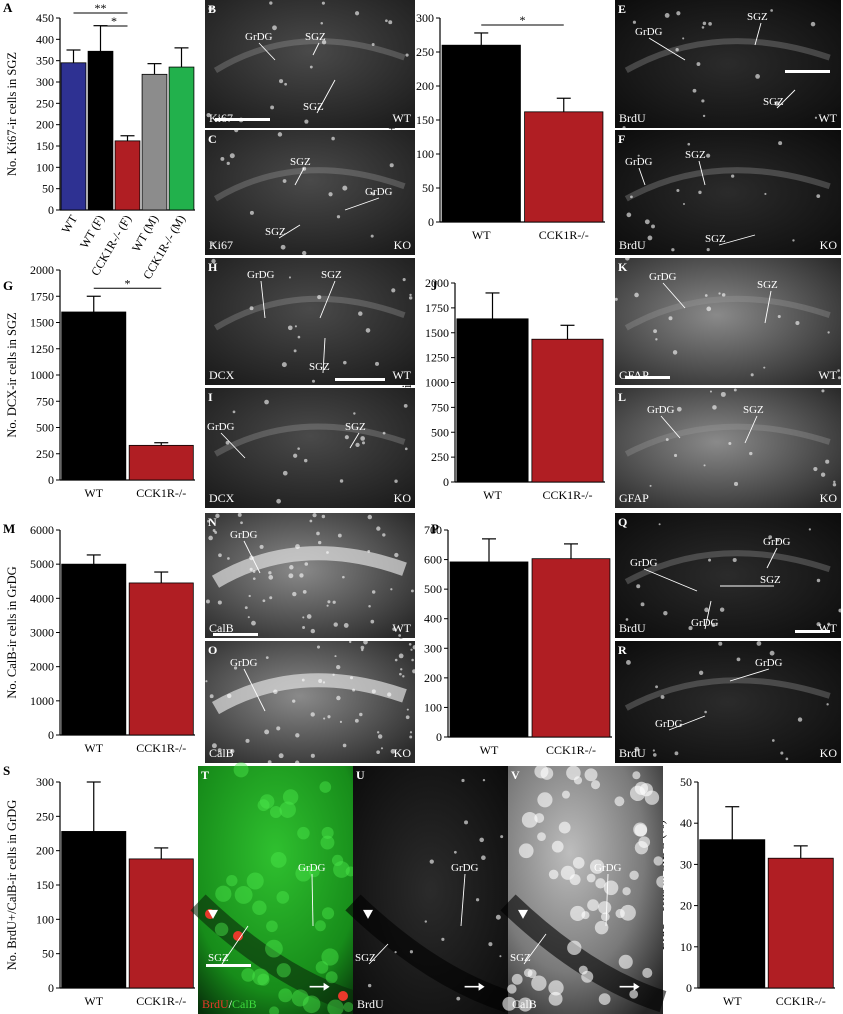  I want to click on y-tick-label: 500, so click(440, 432).